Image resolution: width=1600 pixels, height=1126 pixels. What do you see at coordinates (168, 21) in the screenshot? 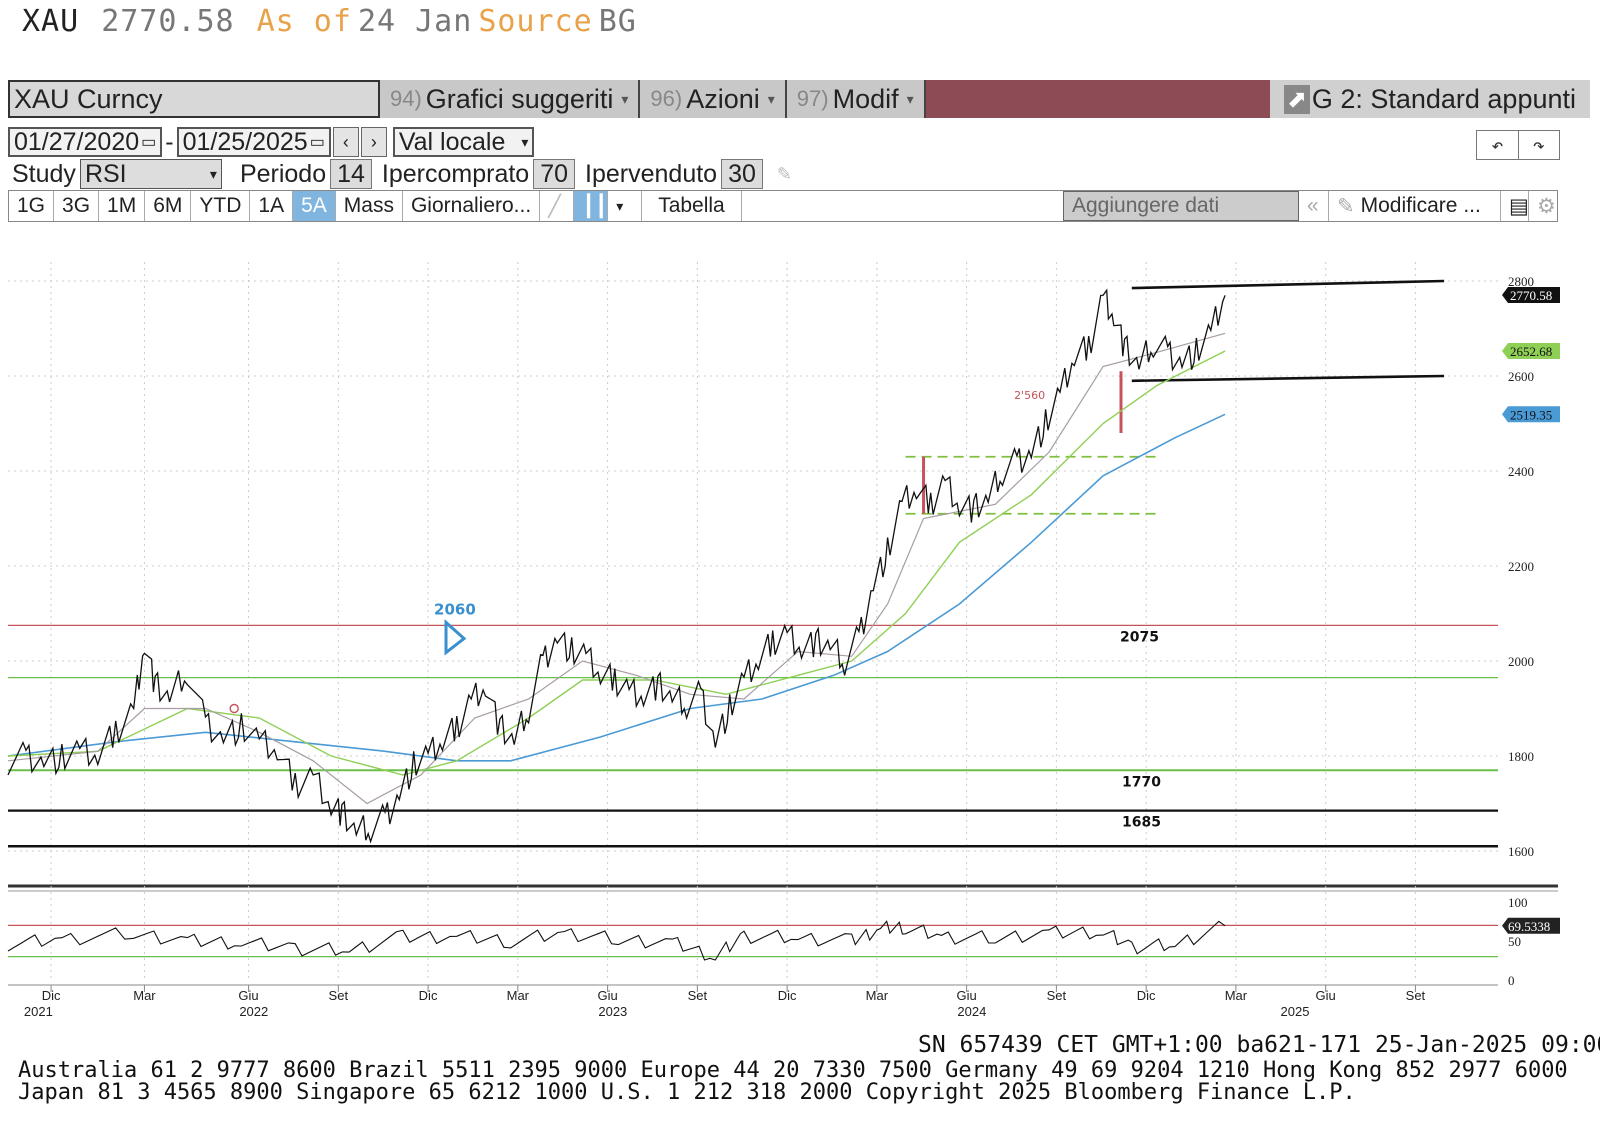
I see `last-price: 2770.58` at bounding box center [168, 21].